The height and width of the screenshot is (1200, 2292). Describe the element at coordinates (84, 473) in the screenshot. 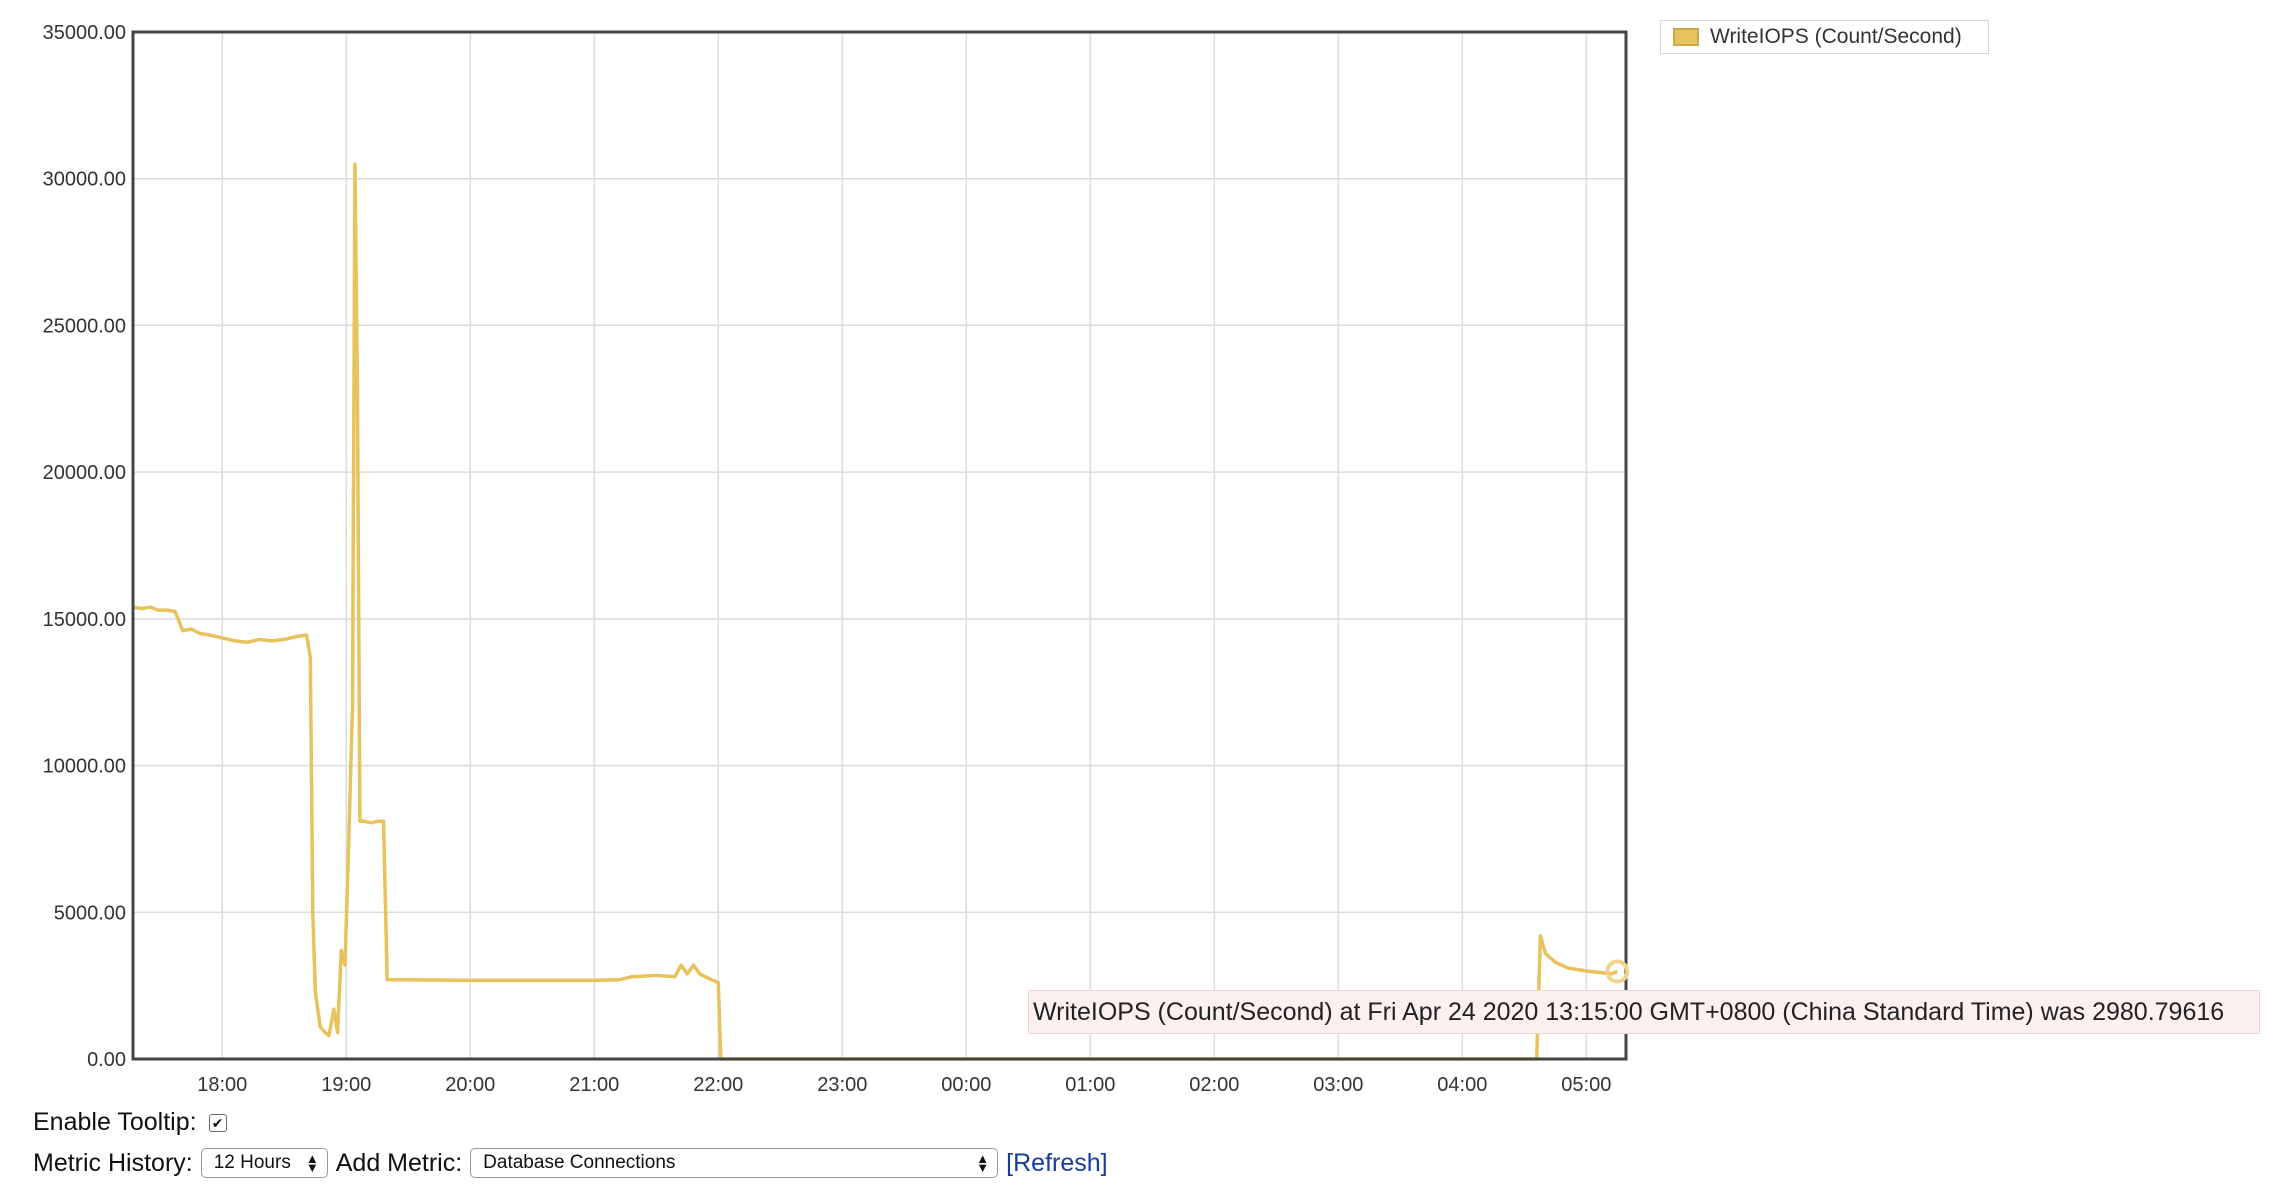

I see `y-tick-label: 20000.00` at that location.